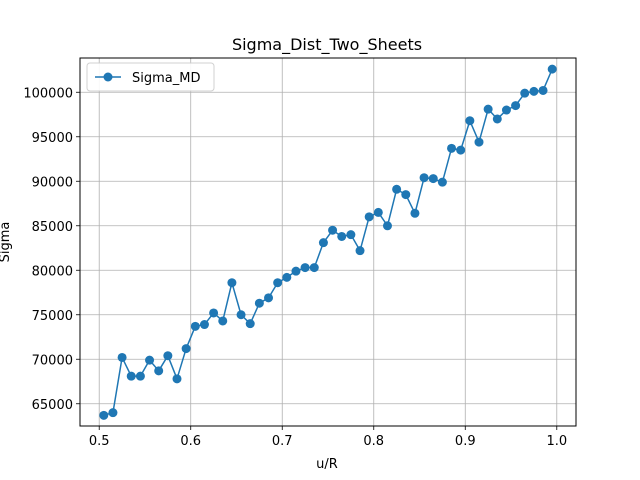 Image resolution: width=640 pixels, height=480 pixels. I want to click on x-tick-label: 0.5, so click(99, 441).